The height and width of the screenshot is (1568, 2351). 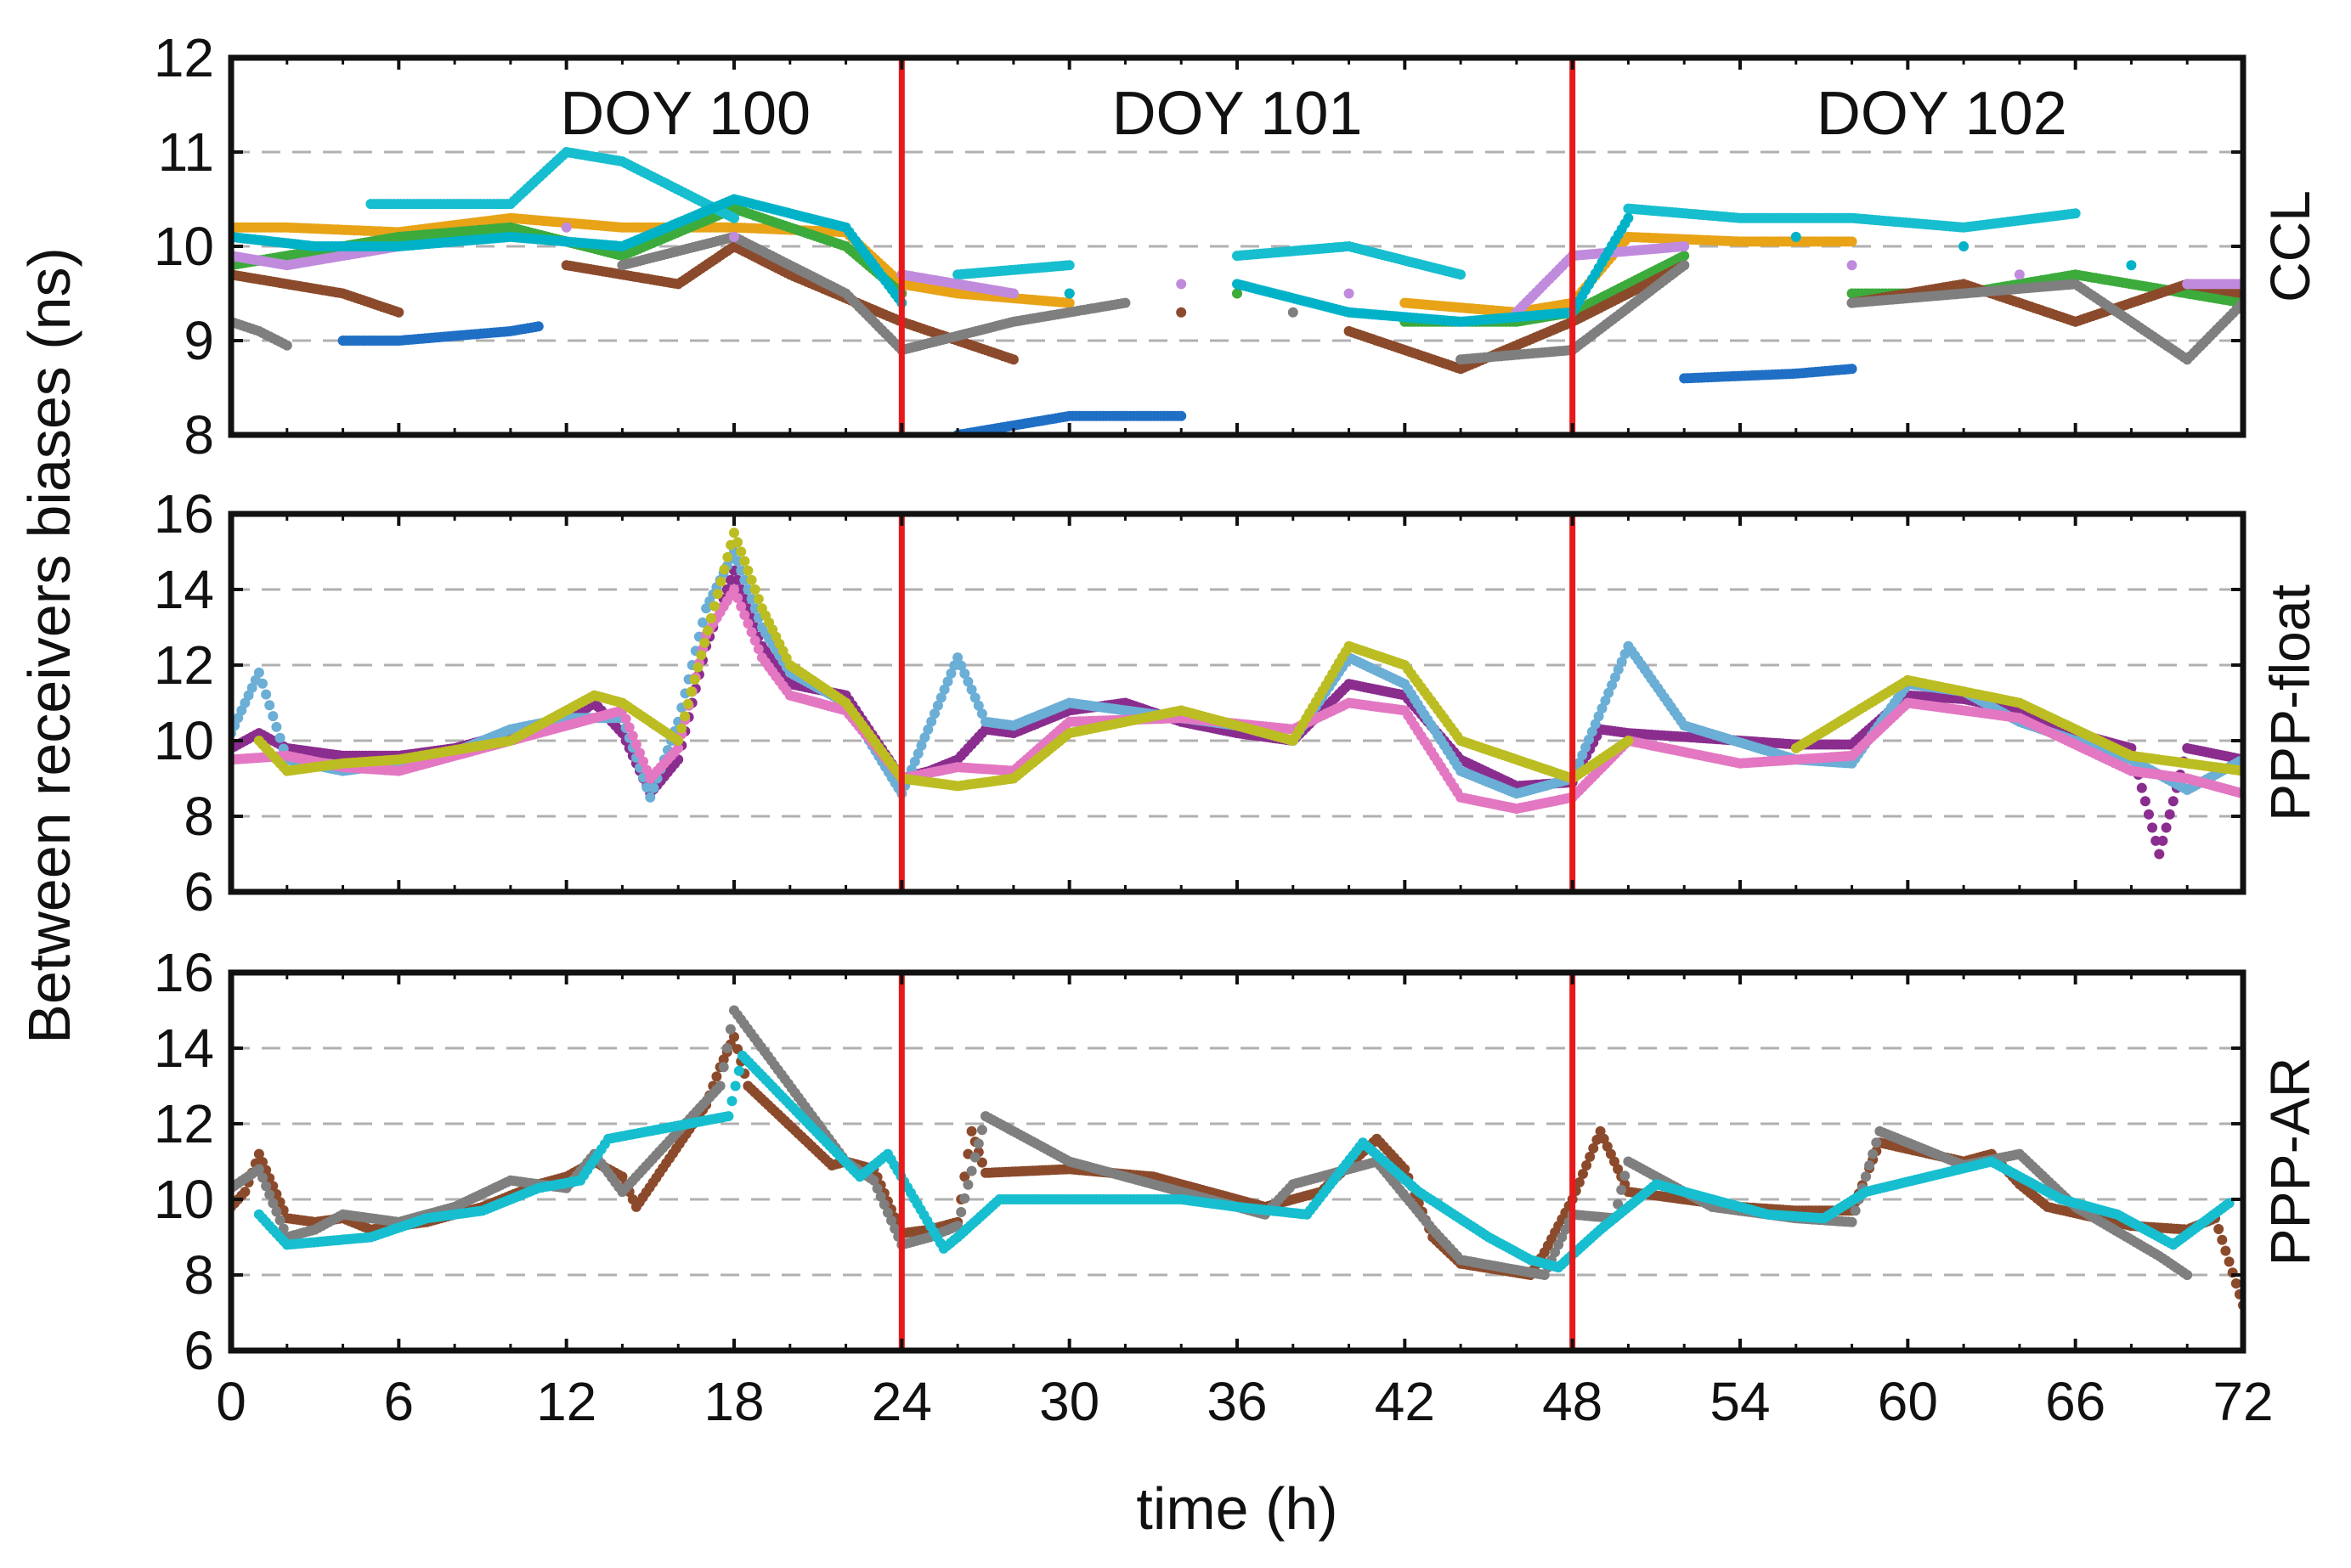 What do you see at coordinates (199, 435) in the screenshot?
I see `y-tick-label: 8` at bounding box center [199, 435].